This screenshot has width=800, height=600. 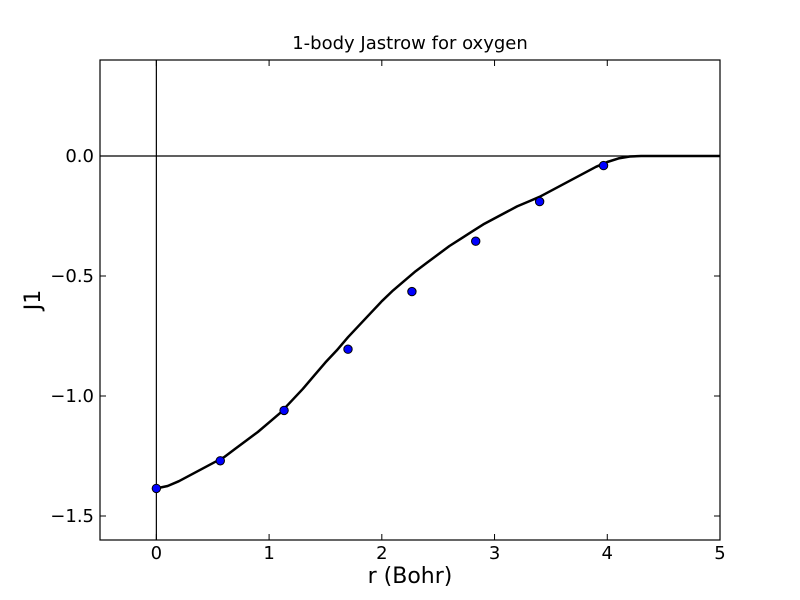 What do you see at coordinates (72, 396) in the screenshot?
I see `y-tick-label: −1.0` at bounding box center [72, 396].